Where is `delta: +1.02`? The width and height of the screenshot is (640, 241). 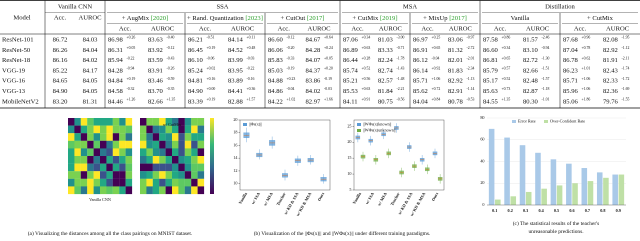
delta: +1.02 is located at coordinates (291, 99).